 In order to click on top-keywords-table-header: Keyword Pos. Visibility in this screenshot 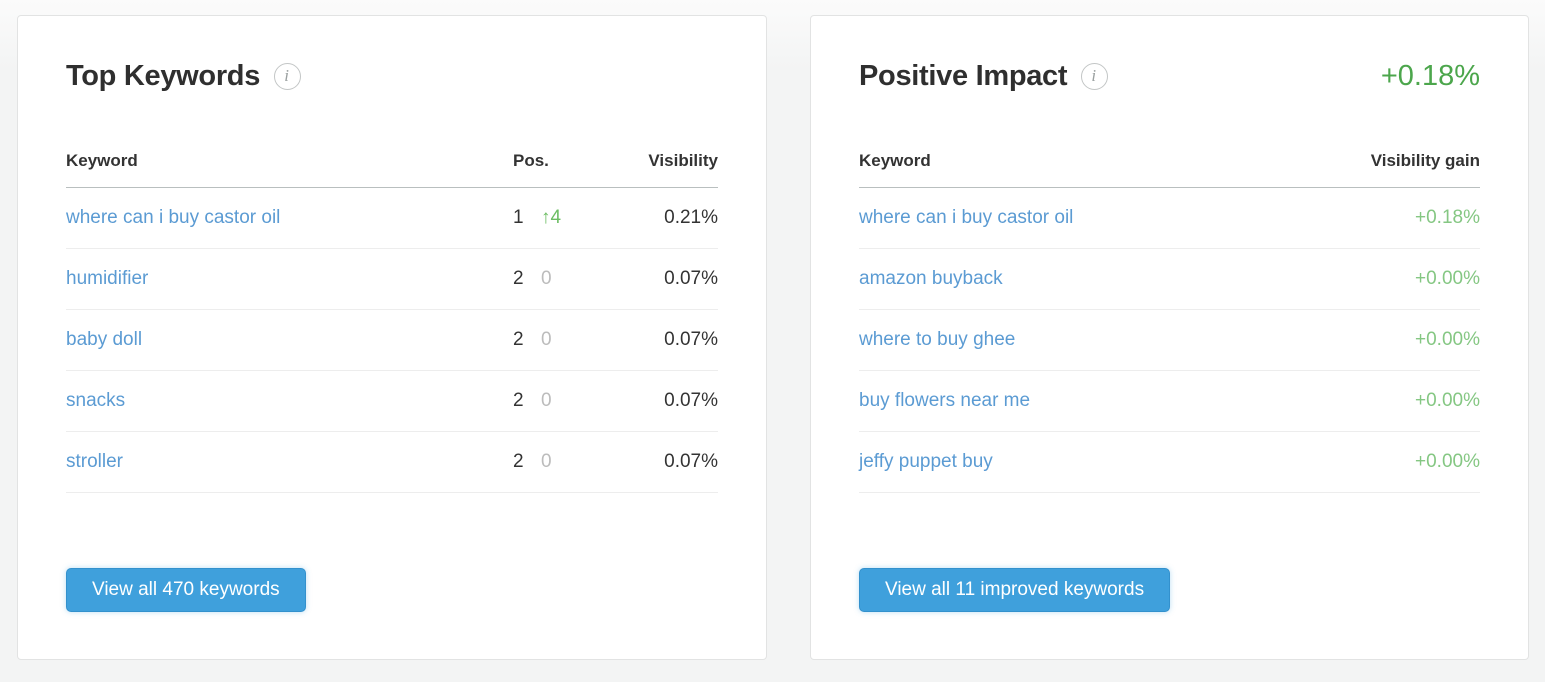, I will do `click(392, 169)`.